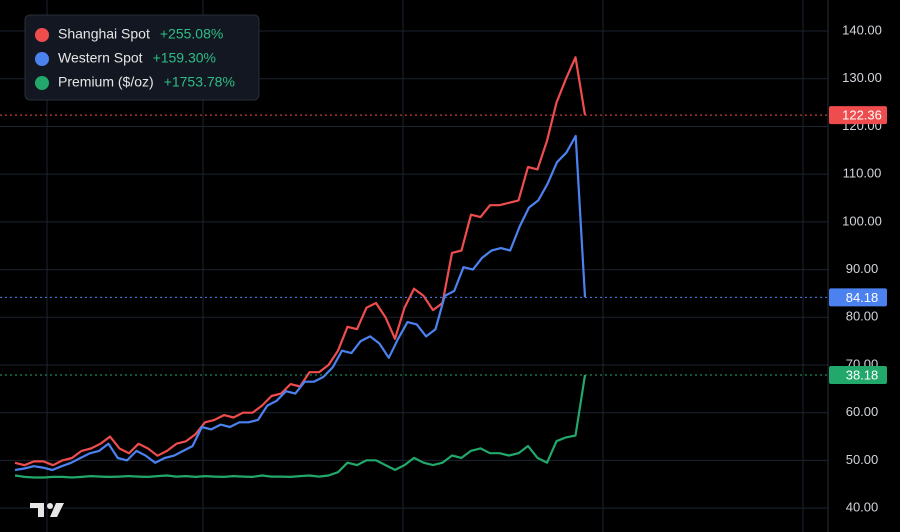 The width and height of the screenshot is (900, 532). I want to click on y-tick-label: 140.00, so click(862, 29).